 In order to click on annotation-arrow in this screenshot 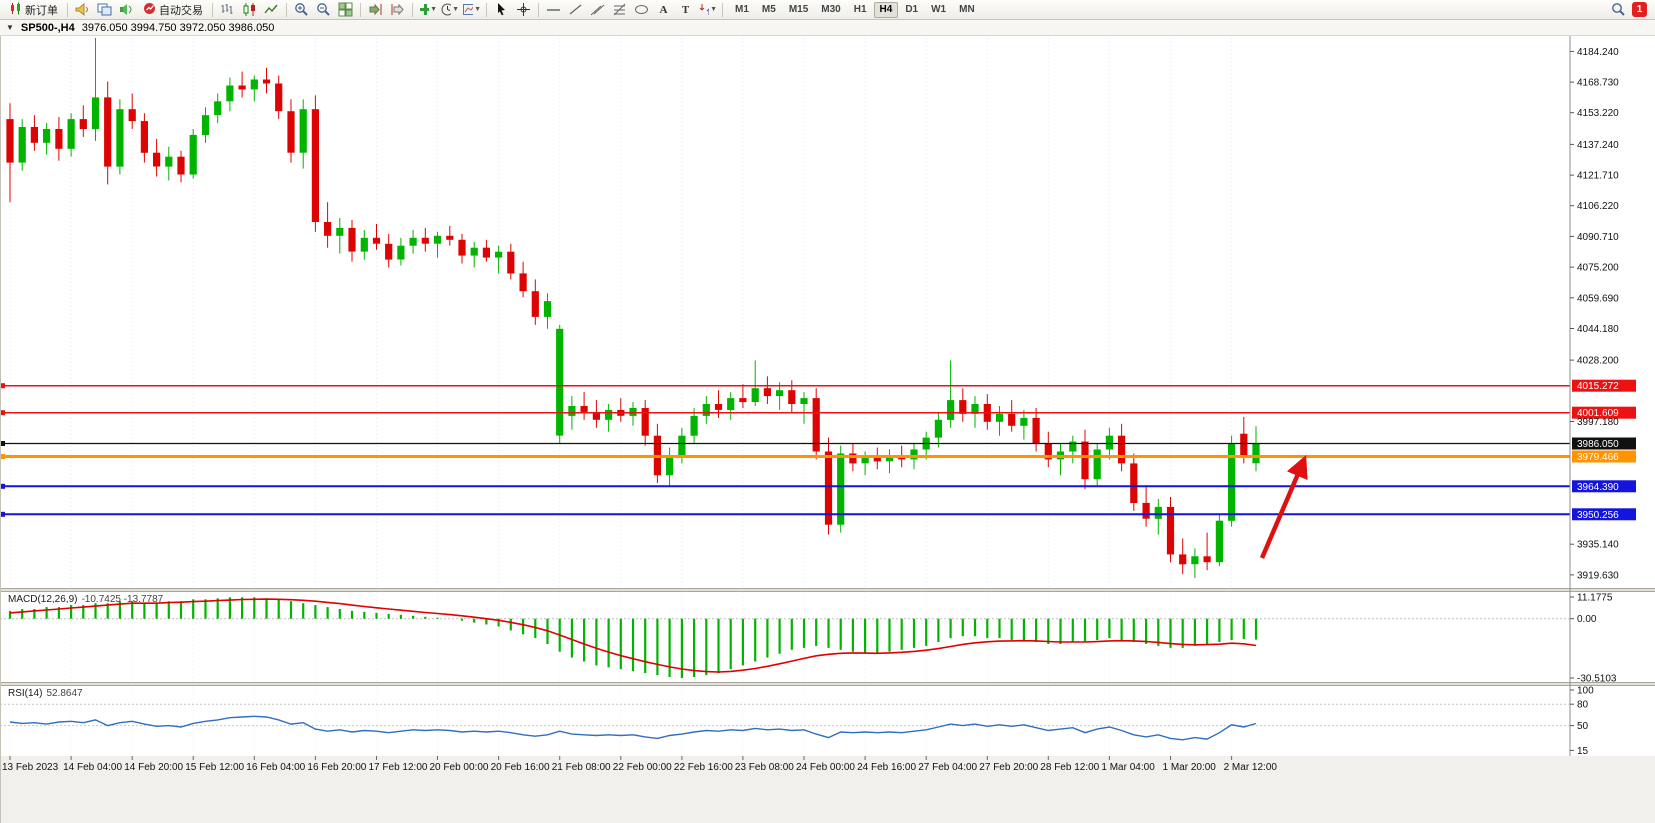, I will do `click(1283, 507)`.